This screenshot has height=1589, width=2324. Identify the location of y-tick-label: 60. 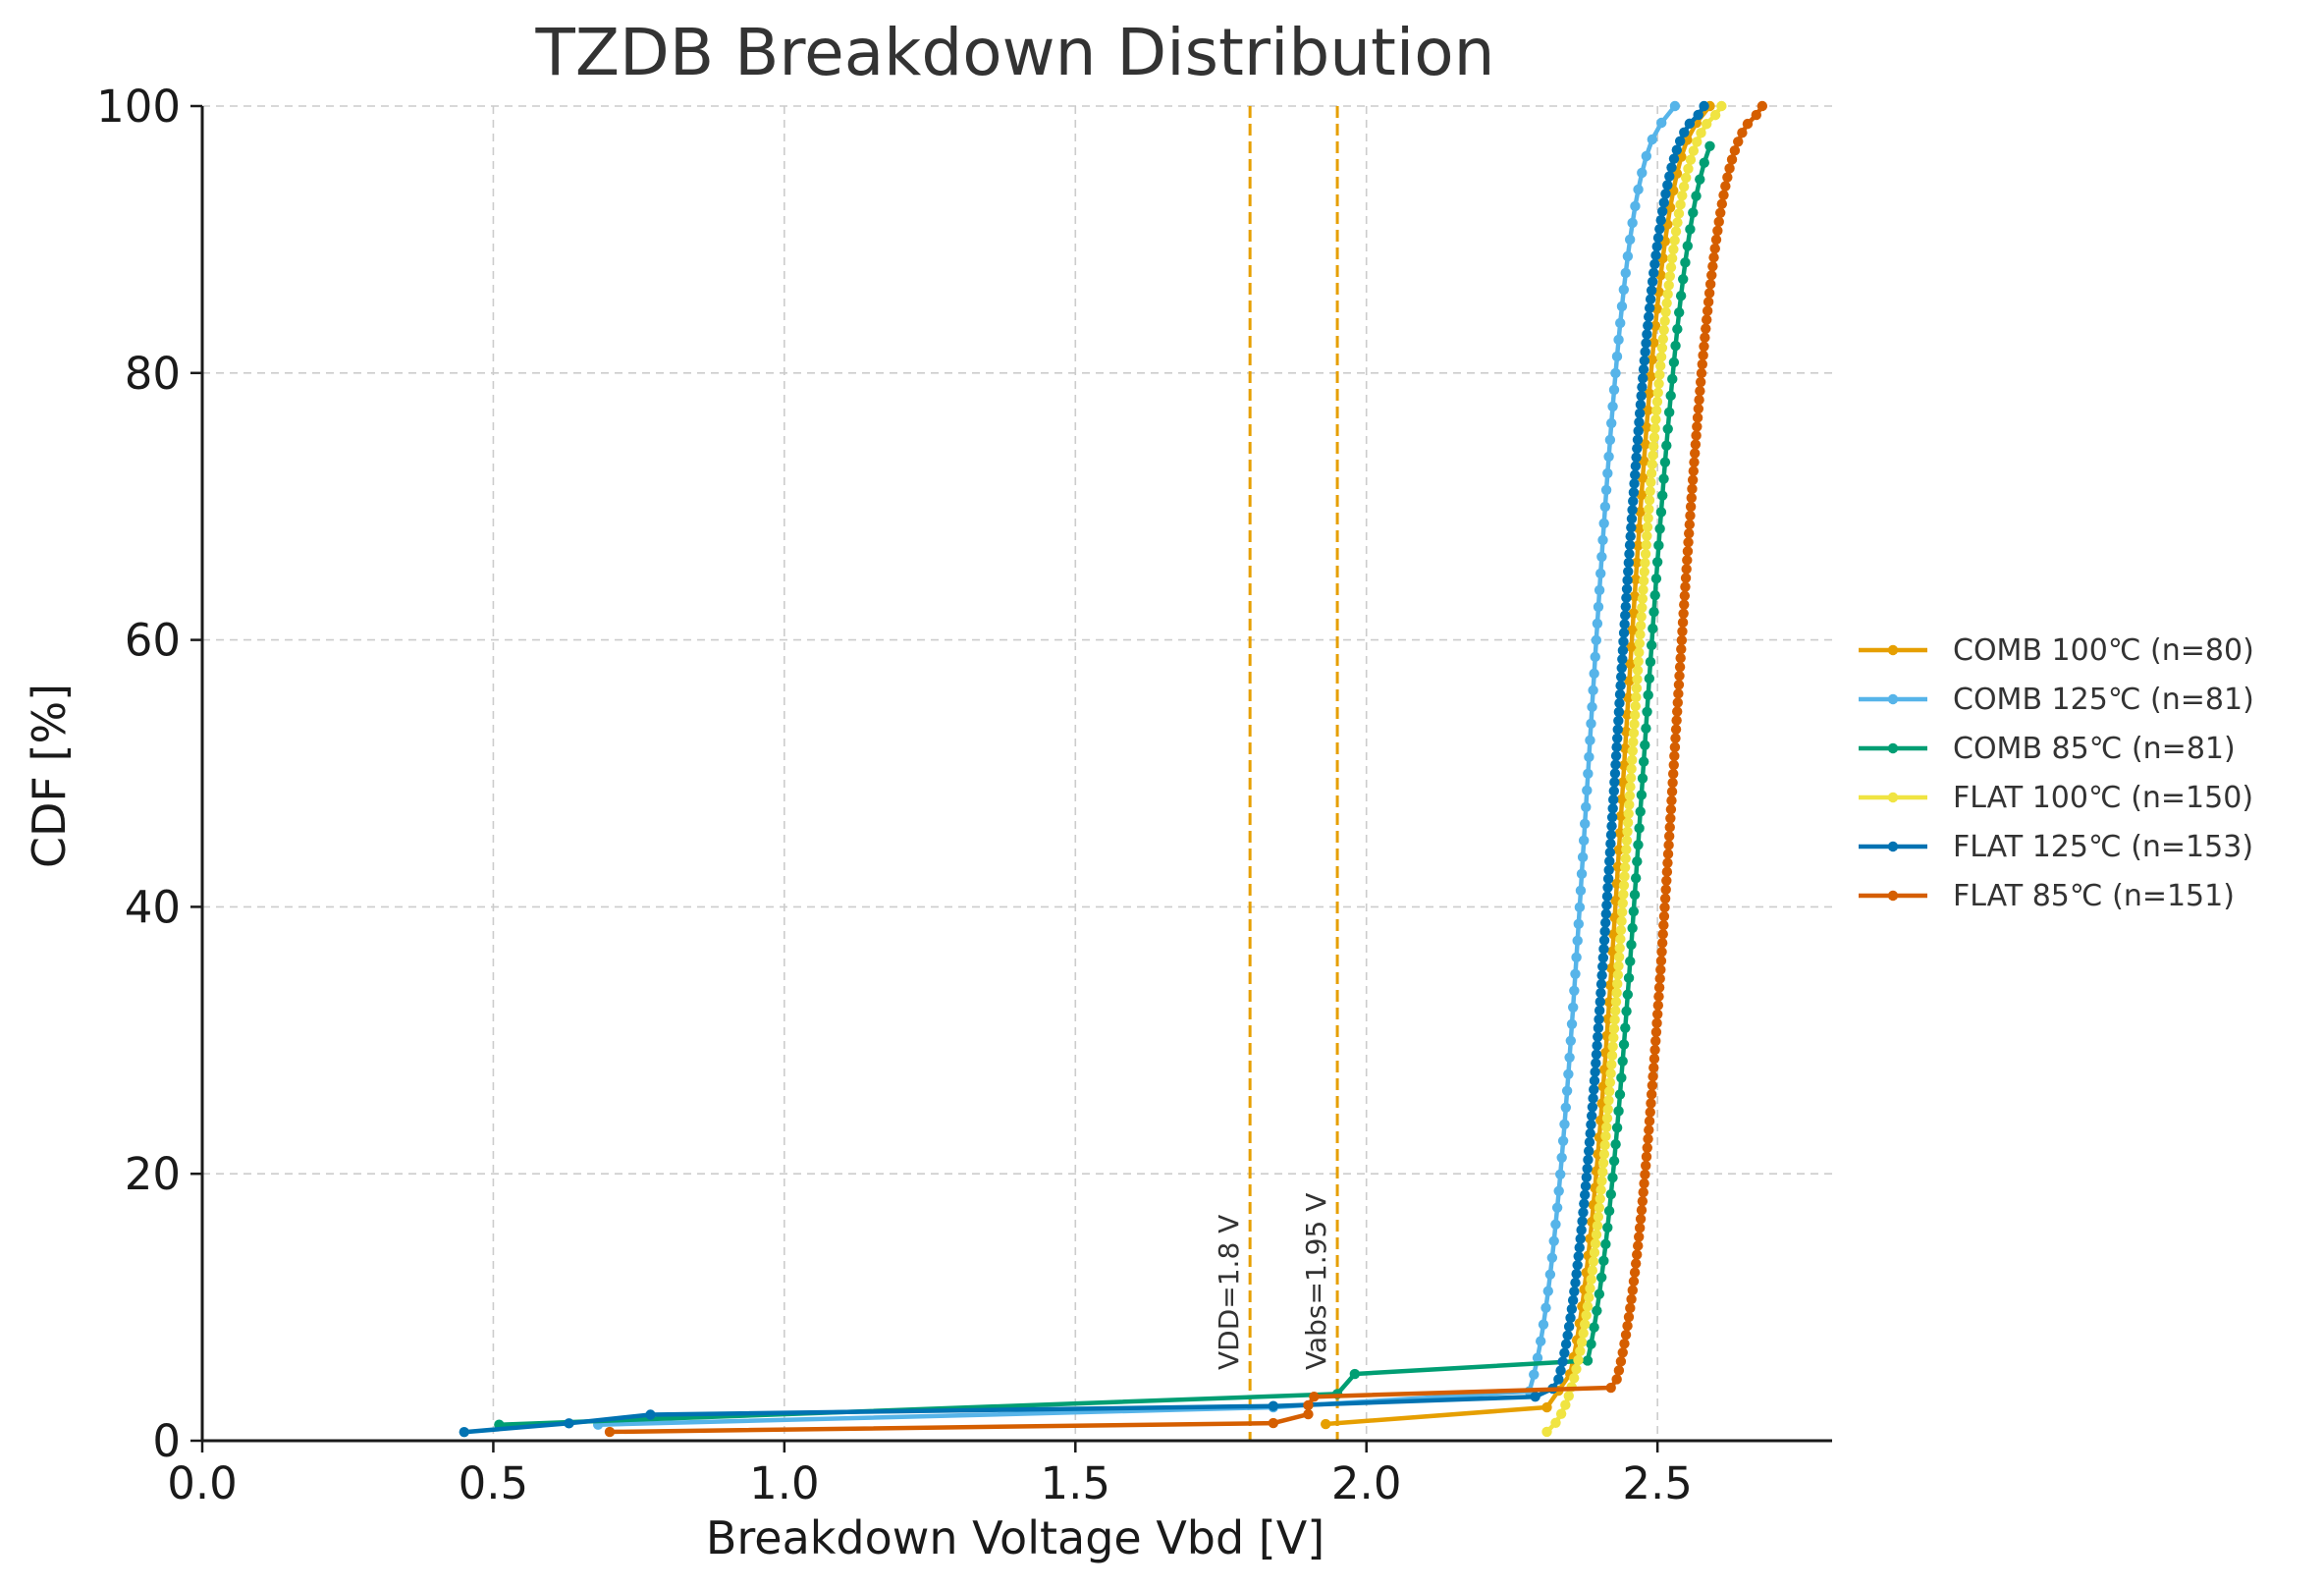
(153, 641).